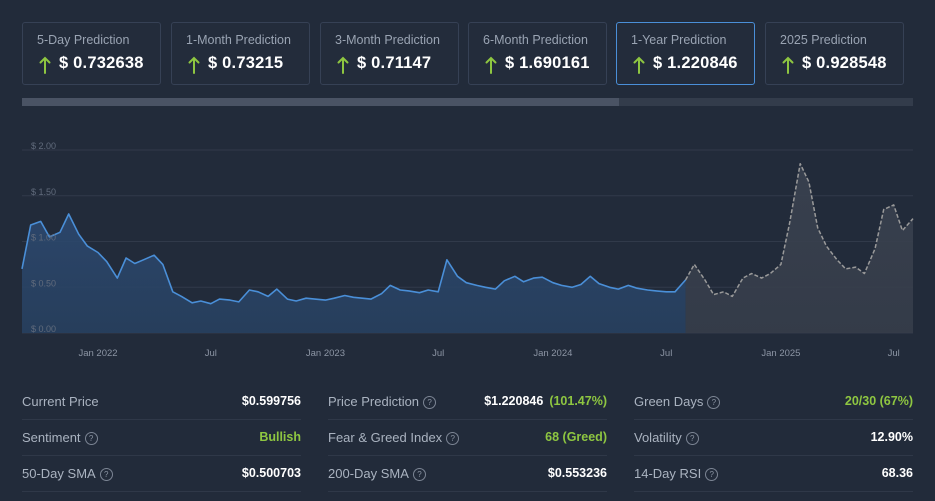  Describe the element at coordinates (161, 402) in the screenshot. I see `stat-current-price: Current Price $0.599756` at that location.